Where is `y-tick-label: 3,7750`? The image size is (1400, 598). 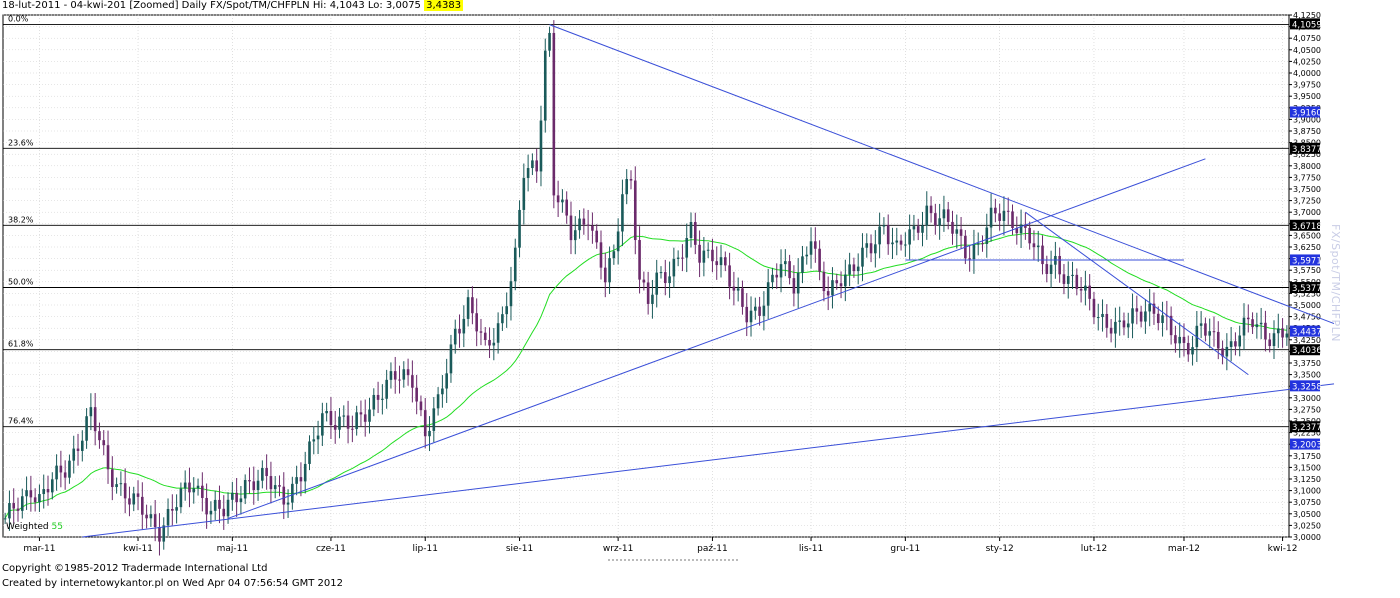
y-tick-label: 3,7750 is located at coordinates (1307, 177).